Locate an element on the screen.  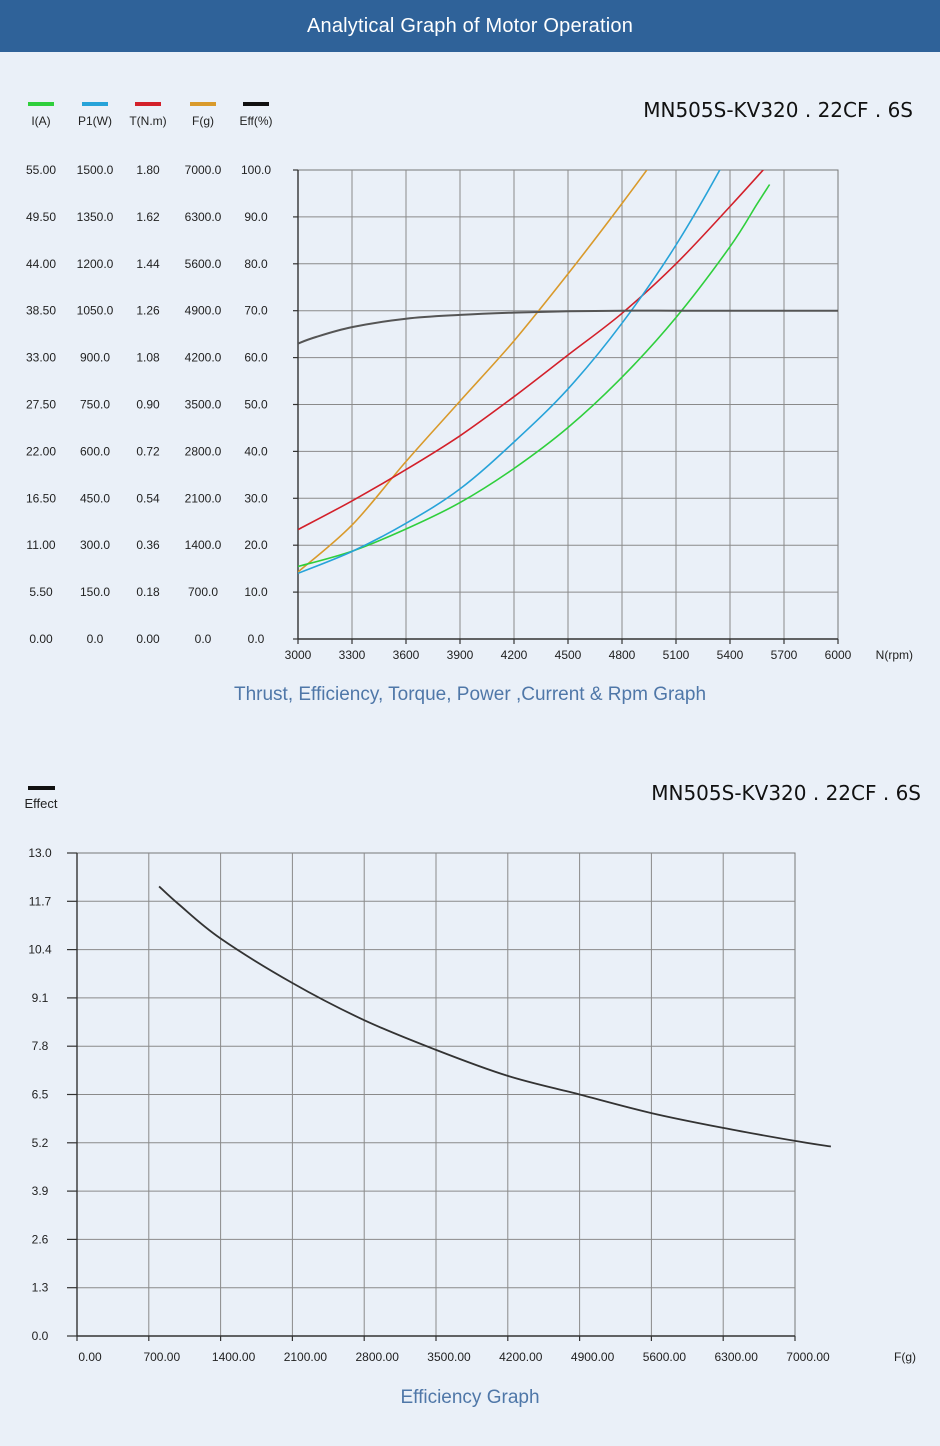
y-tick-label: 6300.0 is located at coordinates (203, 217).